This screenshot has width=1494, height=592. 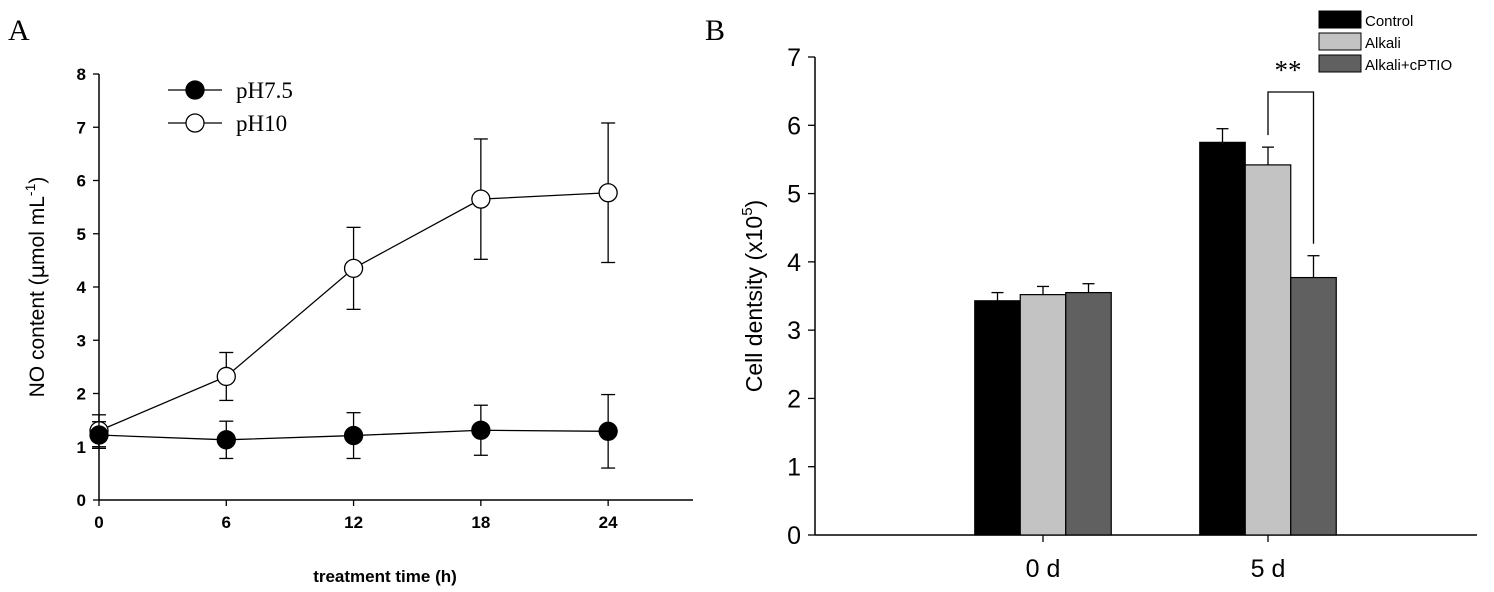 What do you see at coordinates (1291, 167) in the screenshot?
I see `significance-bracket` at bounding box center [1291, 167].